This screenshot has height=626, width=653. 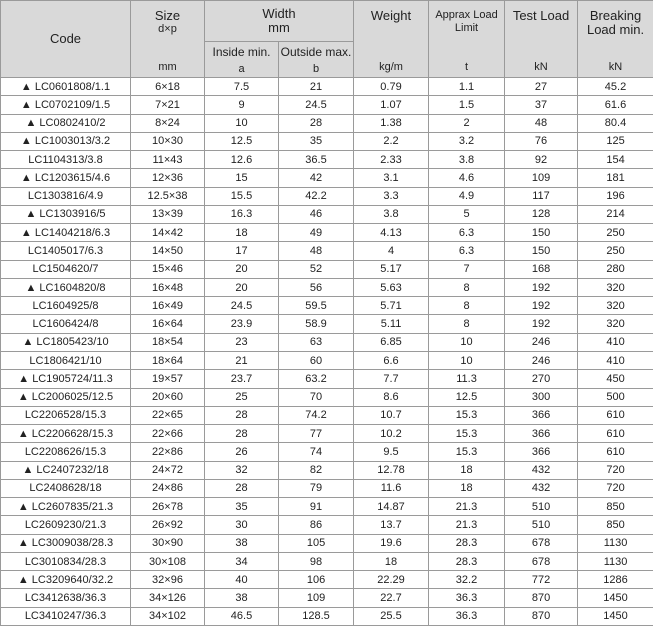 What do you see at coordinates (167, 306) in the screenshot?
I see `value-cell: 16×49` at bounding box center [167, 306].